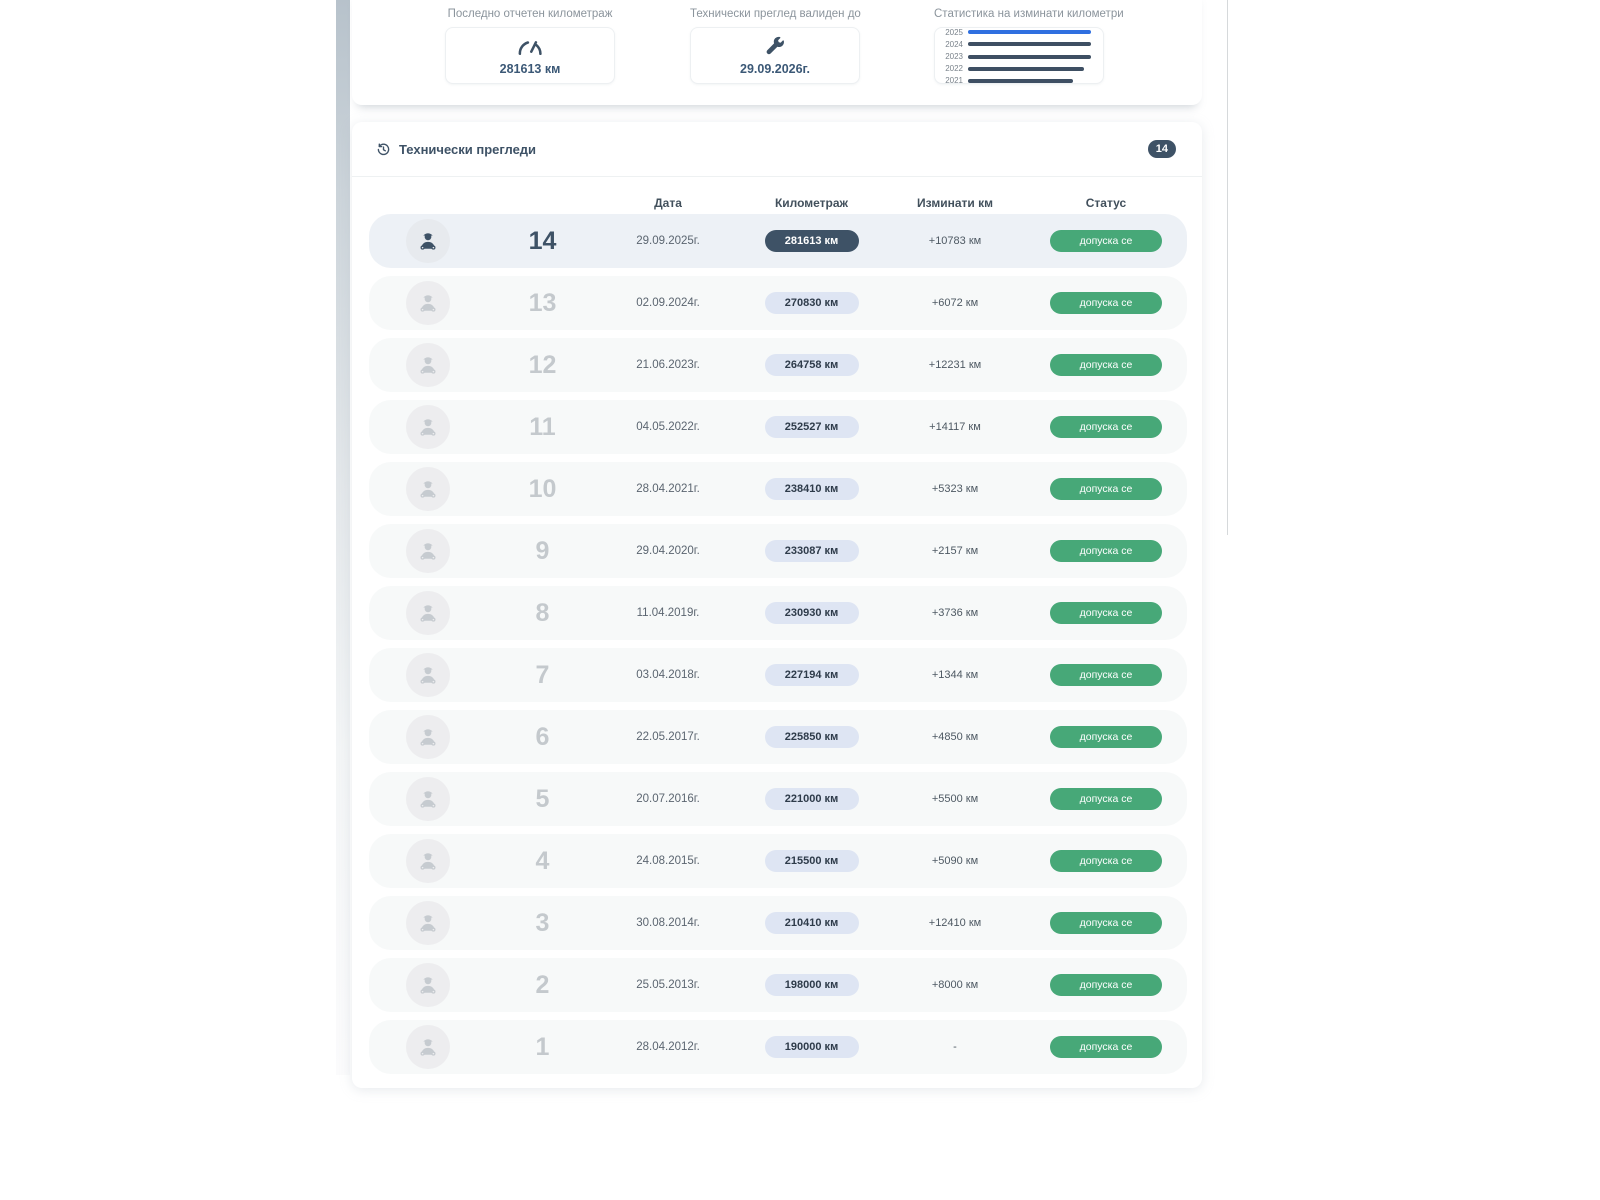  Describe the element at coordinates (954, 56) in the screenshot. I see `chart-year-label: 2023` at that location.